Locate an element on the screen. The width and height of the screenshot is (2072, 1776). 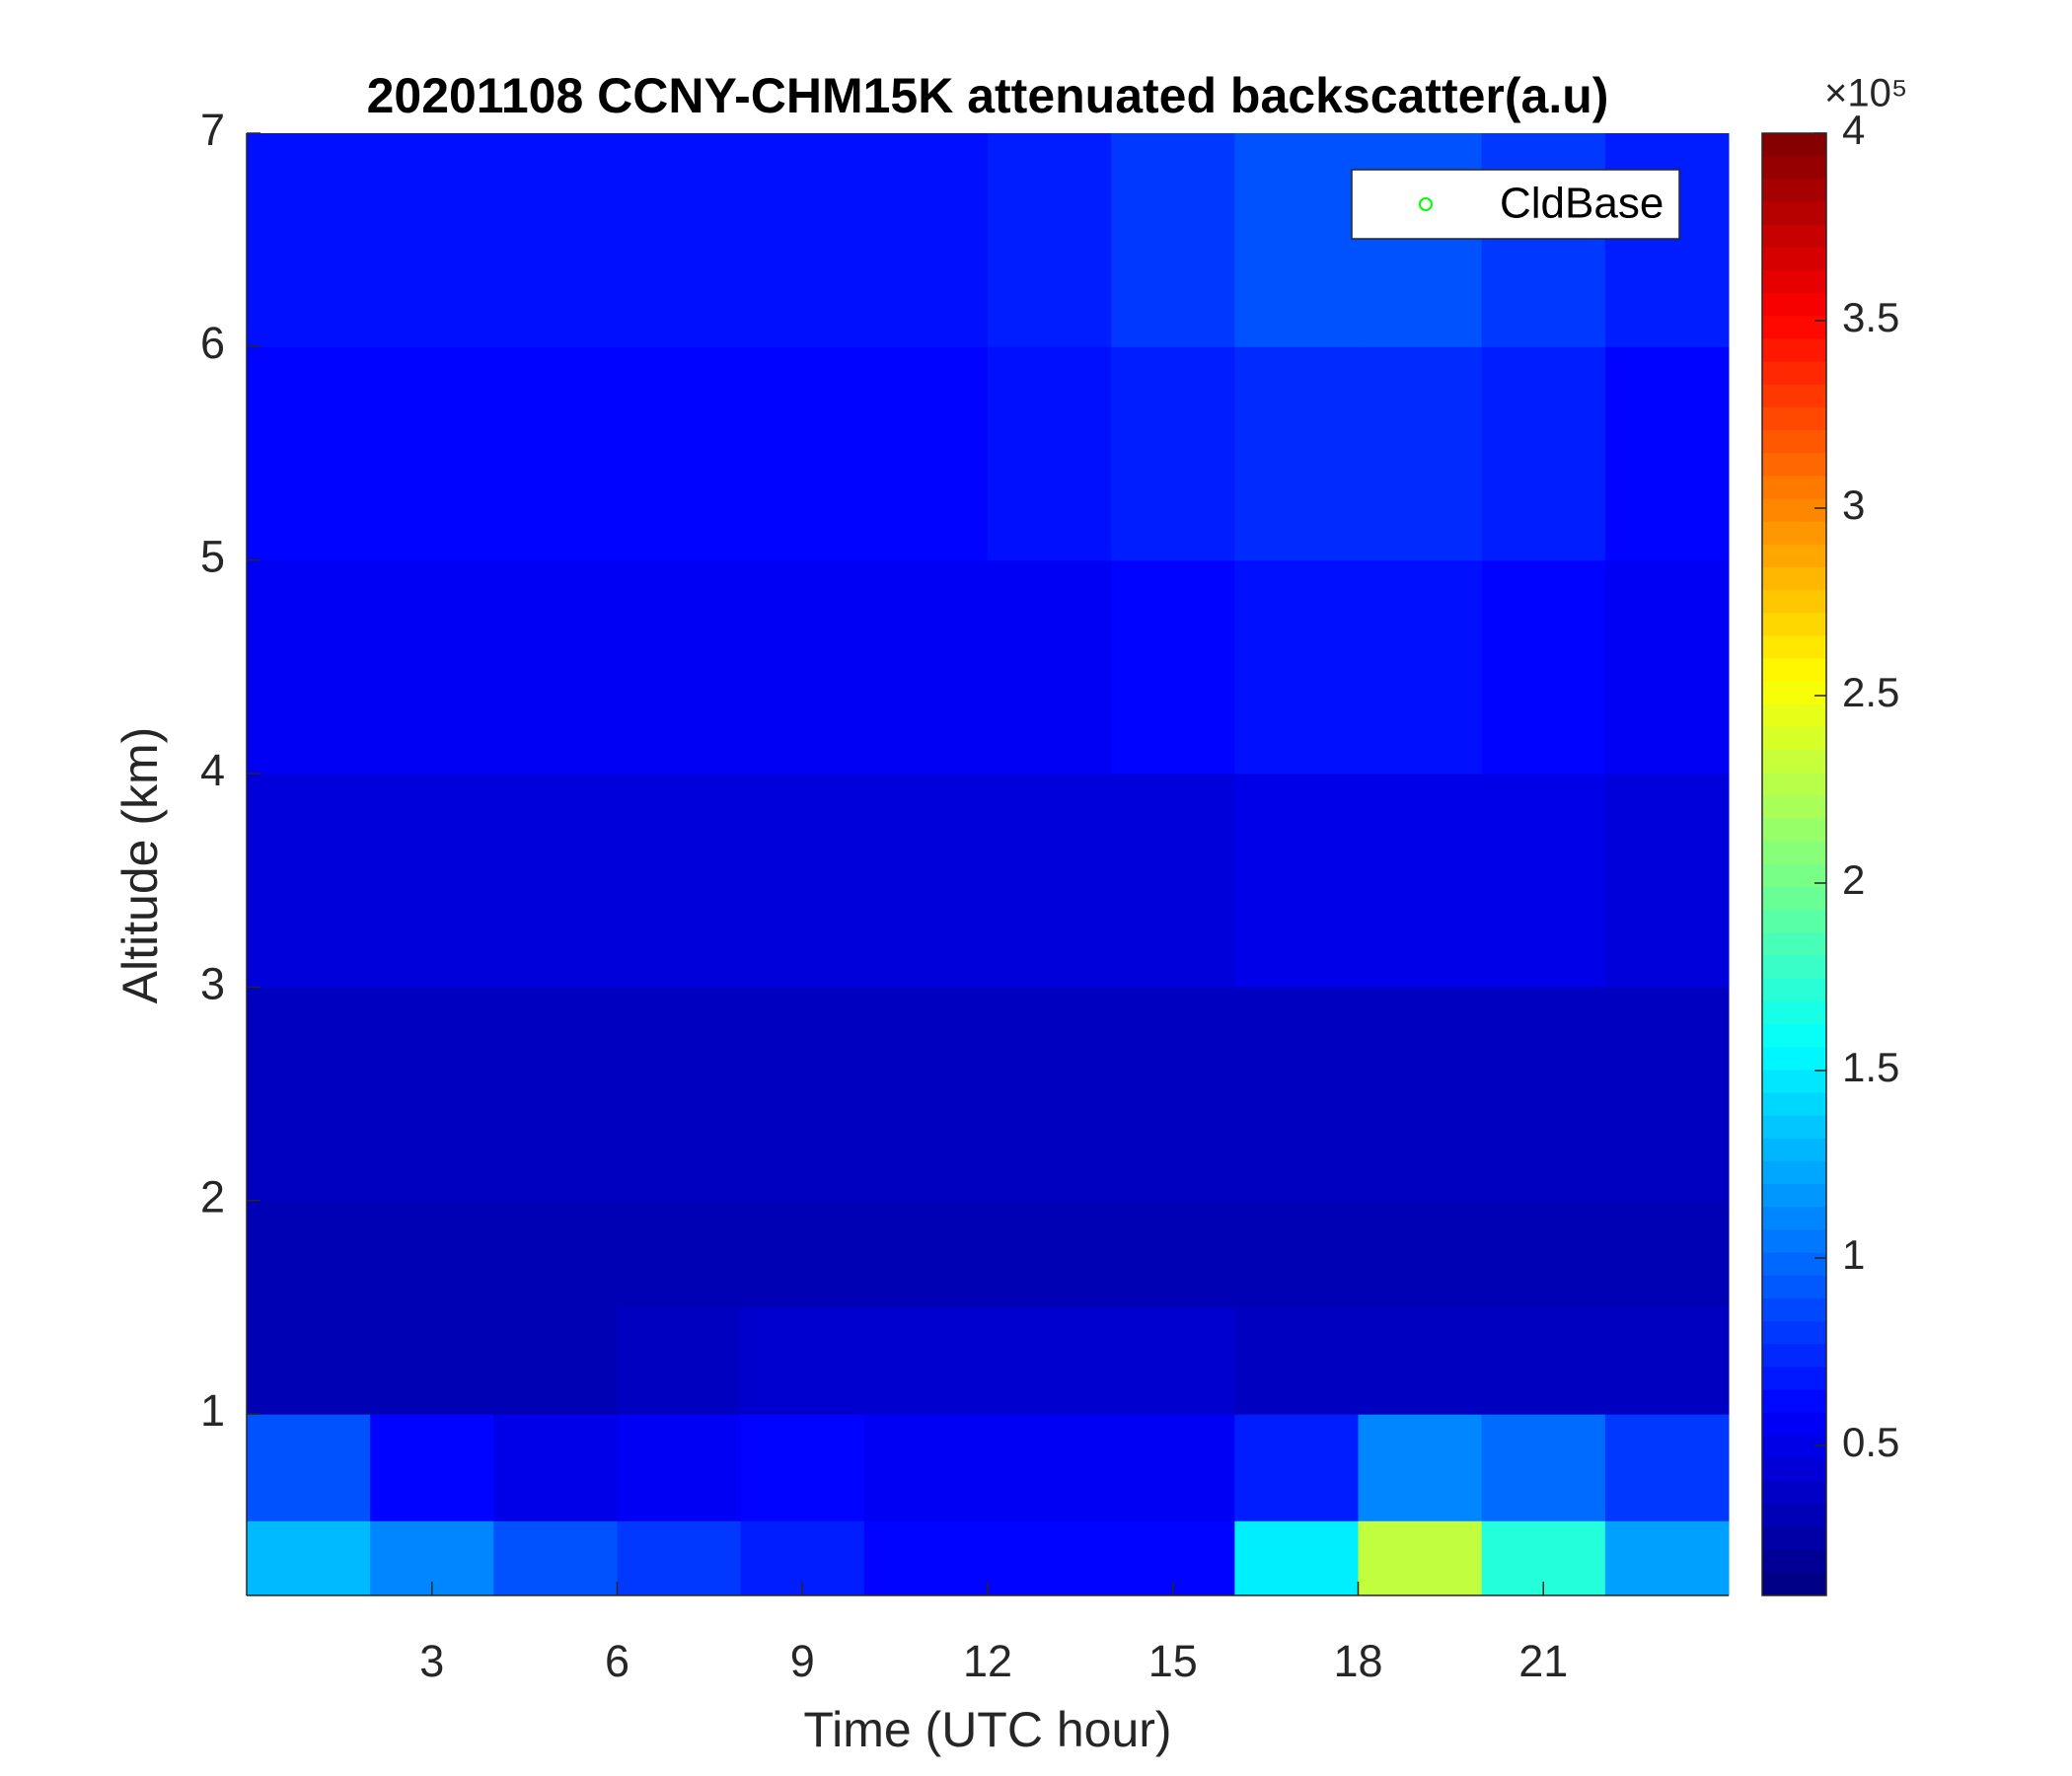
colorbar-tick-label: 2.5 is located at coordinates (1870, 692).